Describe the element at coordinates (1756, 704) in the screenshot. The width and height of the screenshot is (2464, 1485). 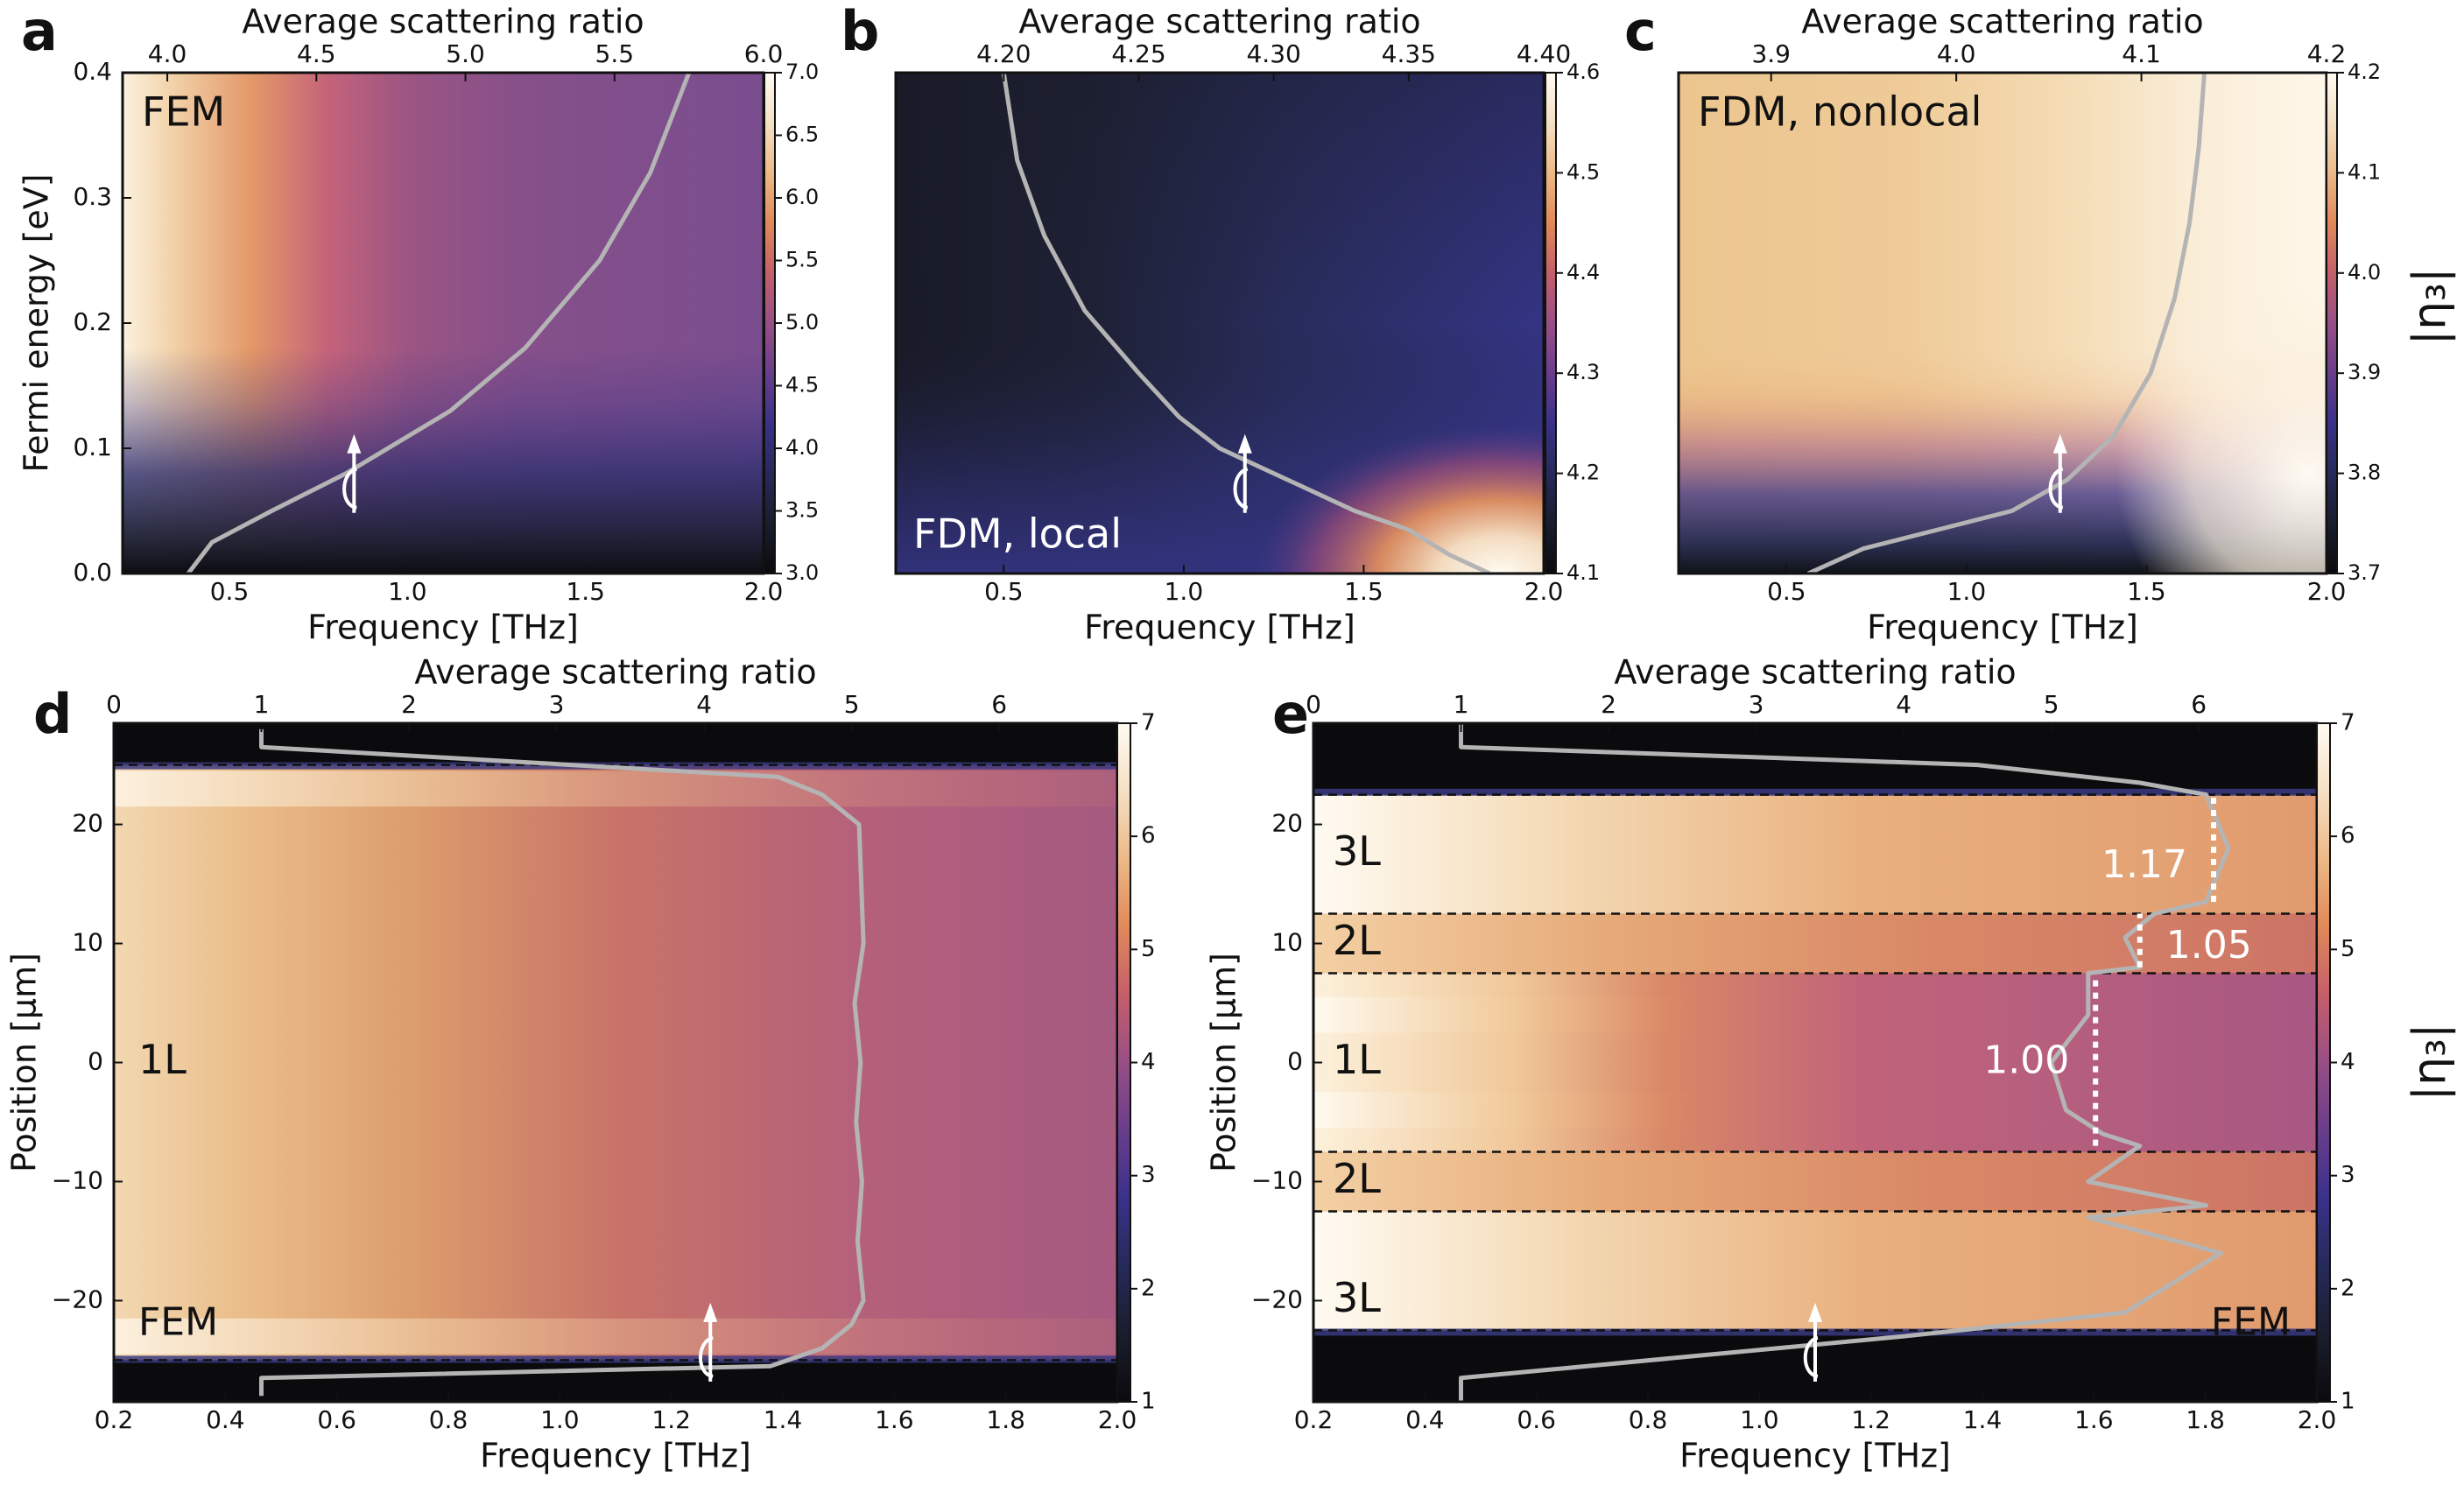
I see `top-tick-label: 3` at that location.